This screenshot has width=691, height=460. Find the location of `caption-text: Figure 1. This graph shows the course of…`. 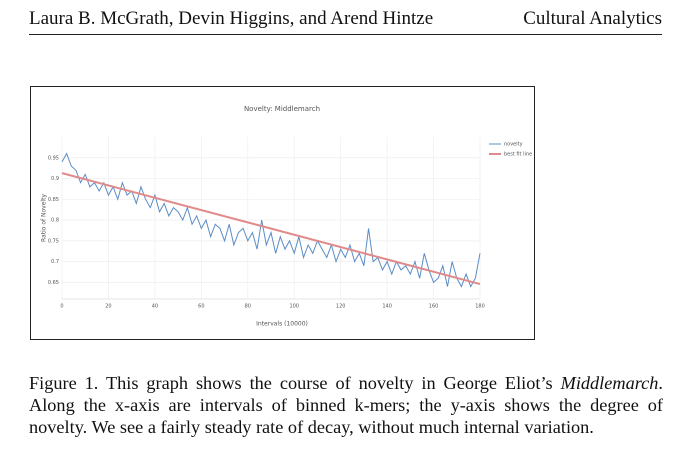

caption-text: Figure 1. This graph shows the course of… is located at coordinates (295, 383).